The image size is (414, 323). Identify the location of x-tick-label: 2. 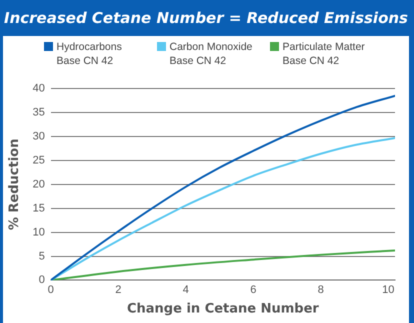
(118, 290).